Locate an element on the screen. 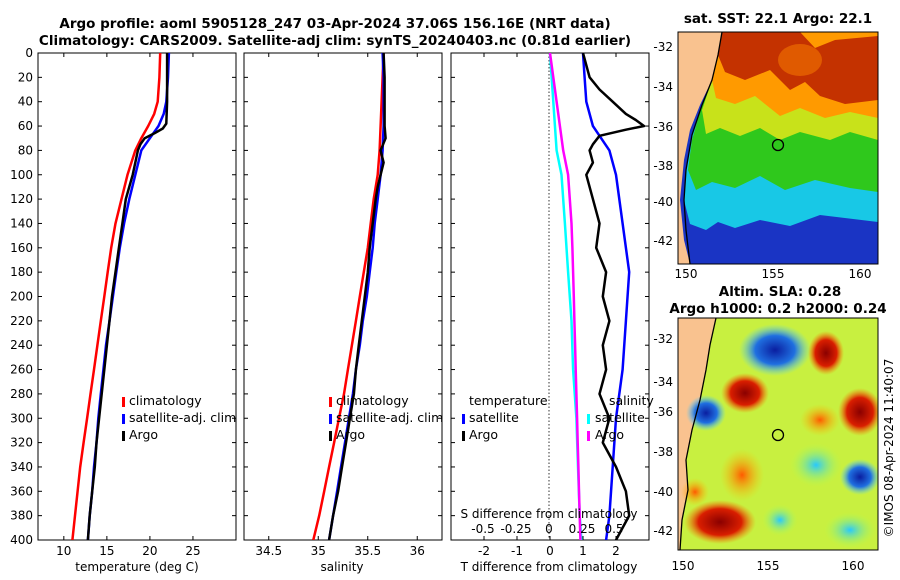 This screenshot has width=900, height=580. depth-tick-label: 140 is located at coordinates (21, 223).